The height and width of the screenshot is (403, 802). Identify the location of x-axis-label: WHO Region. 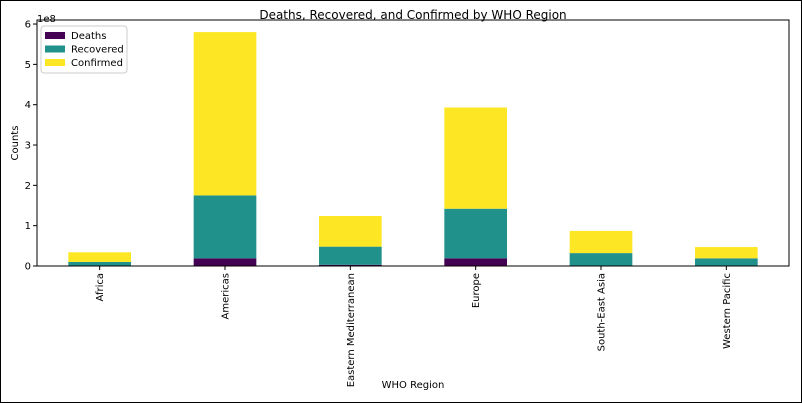
(413, 385).